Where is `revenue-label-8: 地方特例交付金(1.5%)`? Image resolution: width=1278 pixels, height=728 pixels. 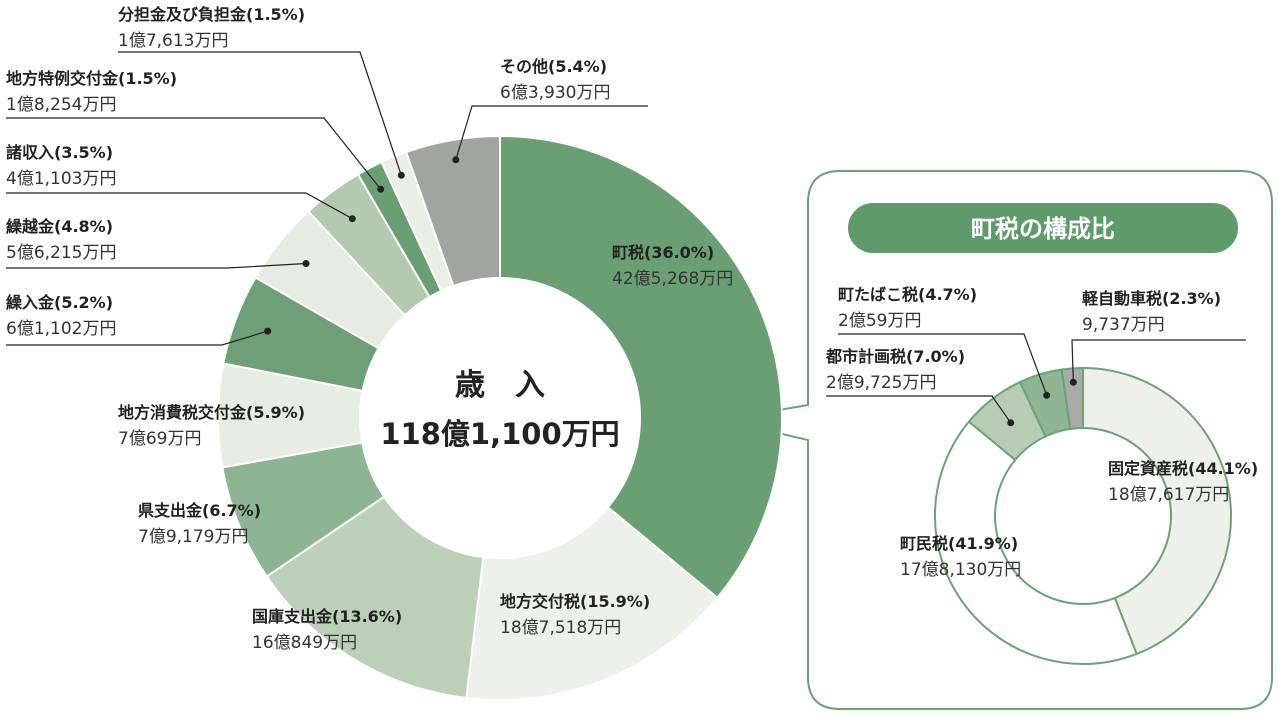 revenue-label-8: 地方特例交付金(1.5%) is located at coordinates (91, 78).